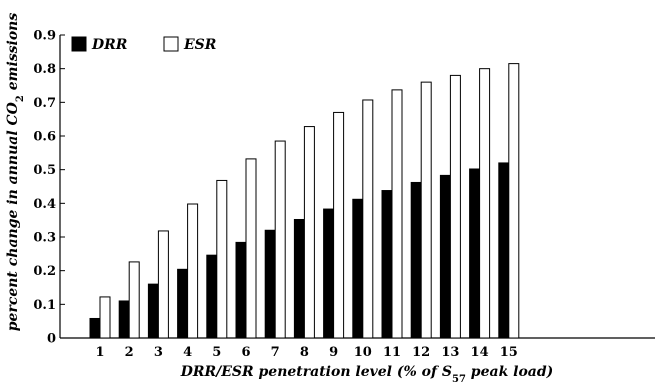  Describe the element at coordinates (333, 352) in the screenshot. I see `x-tick-label: 9` at that location.